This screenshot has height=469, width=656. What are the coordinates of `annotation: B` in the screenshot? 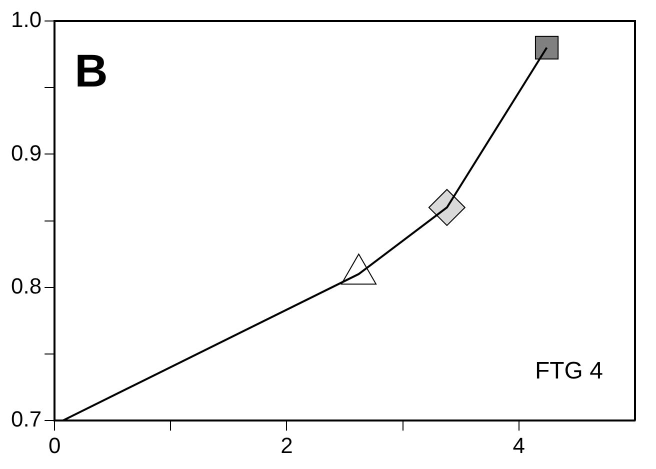 It's located at (91, 70).